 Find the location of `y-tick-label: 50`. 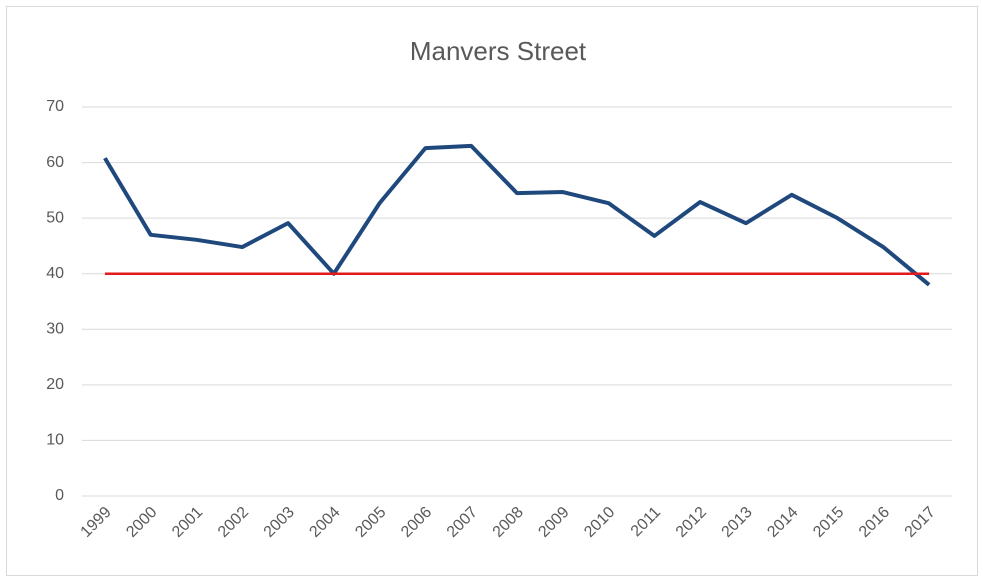

y-tick-label: 50 is located at coordinates (55, 217).